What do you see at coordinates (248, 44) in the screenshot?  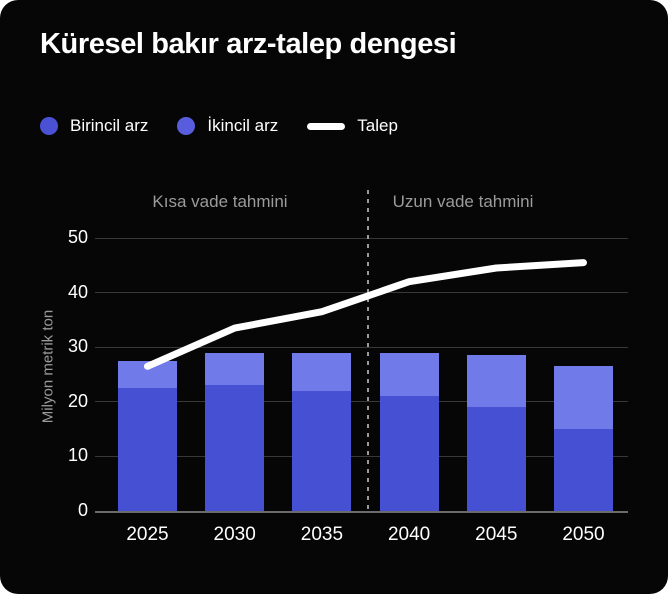 I see `chart-title: Küresel bakır arz-talep dengesi` at bounding box center [248, 44].